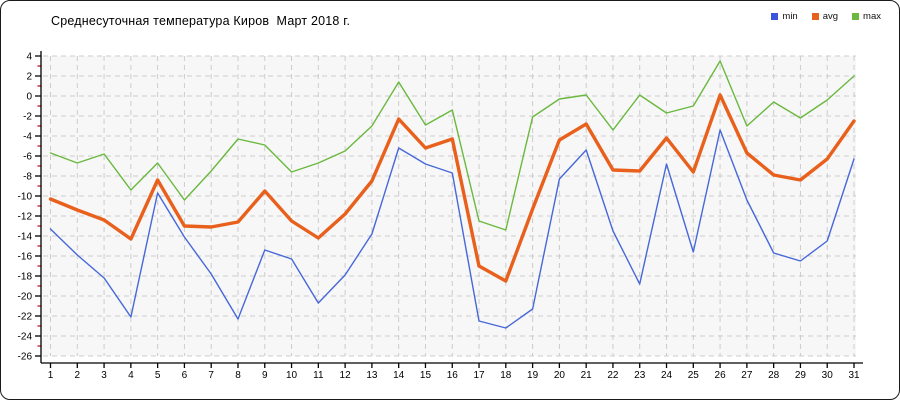 Image resolution: width=900 pixels, height=400 pixels. What do you see at coordinates (104, 375) in the screenshot?
I see `x-axis-label: 3` at bounding box center [104, 375].